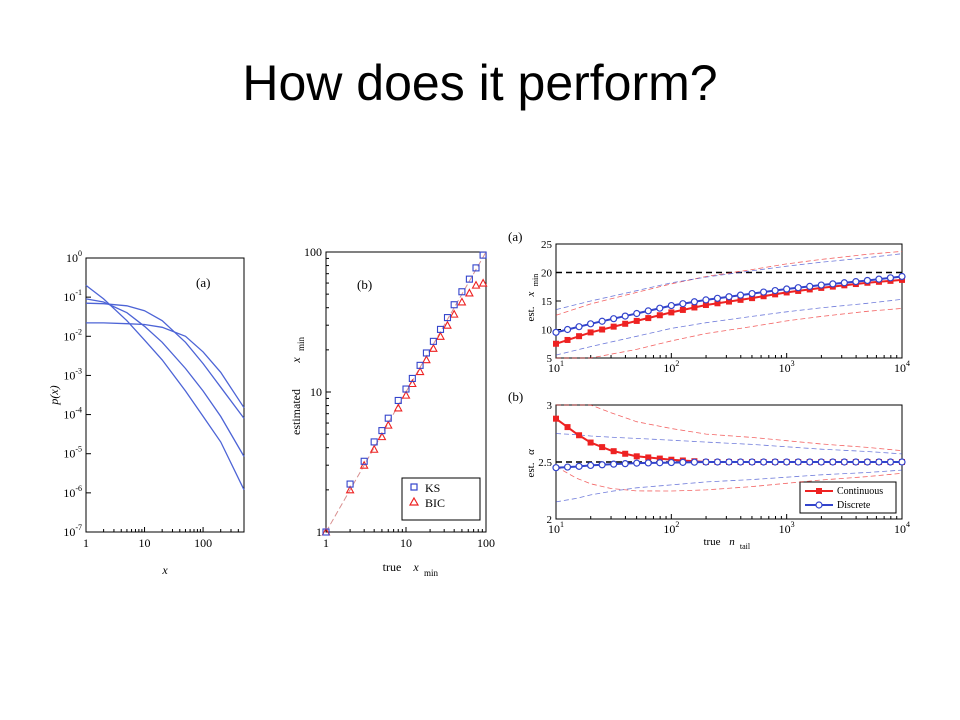  Describe the element at coordinates (550, 406) in the screenshot. I see `y-tick-label: 3` at that location.